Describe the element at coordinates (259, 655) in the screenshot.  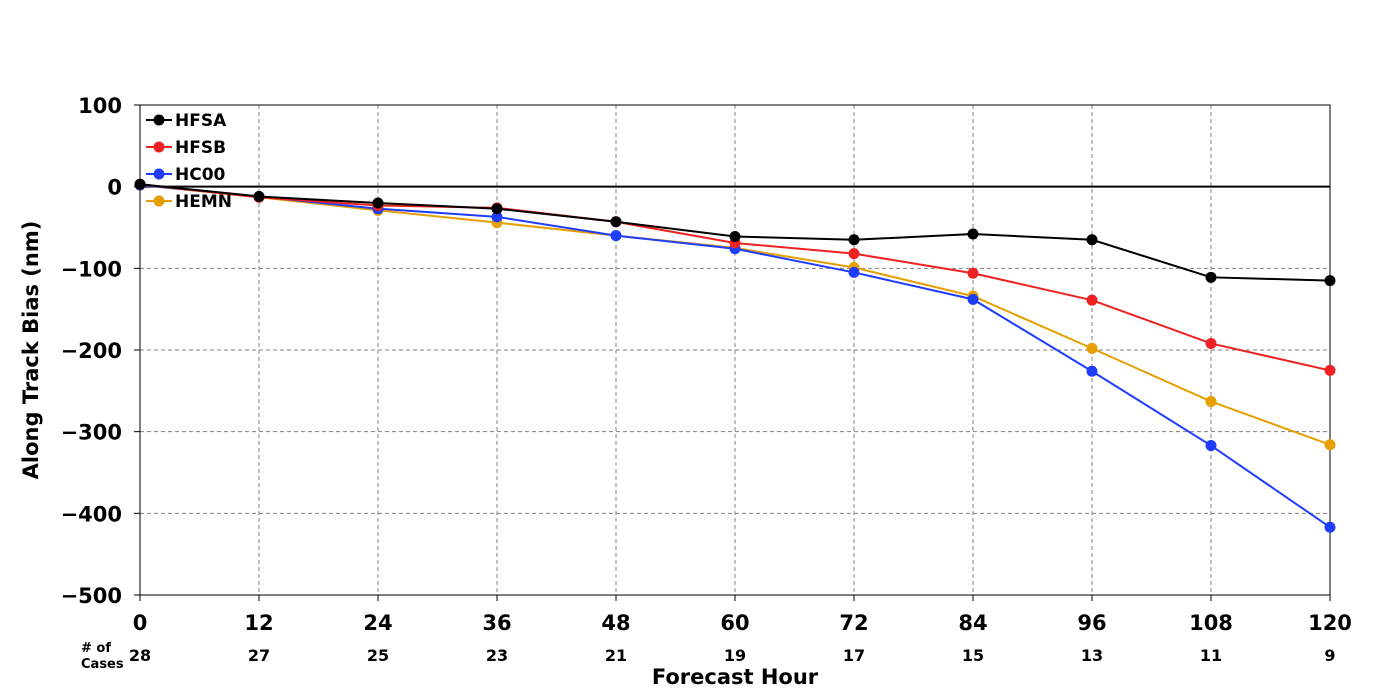
I see `cases-value: 27` at that location.